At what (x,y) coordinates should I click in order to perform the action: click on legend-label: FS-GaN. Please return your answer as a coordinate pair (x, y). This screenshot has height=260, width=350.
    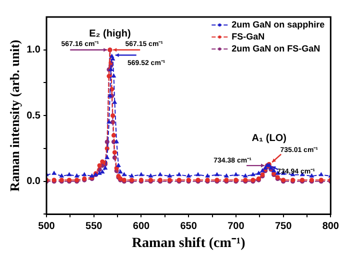
    Looking at the image, I should click on (248, 36).